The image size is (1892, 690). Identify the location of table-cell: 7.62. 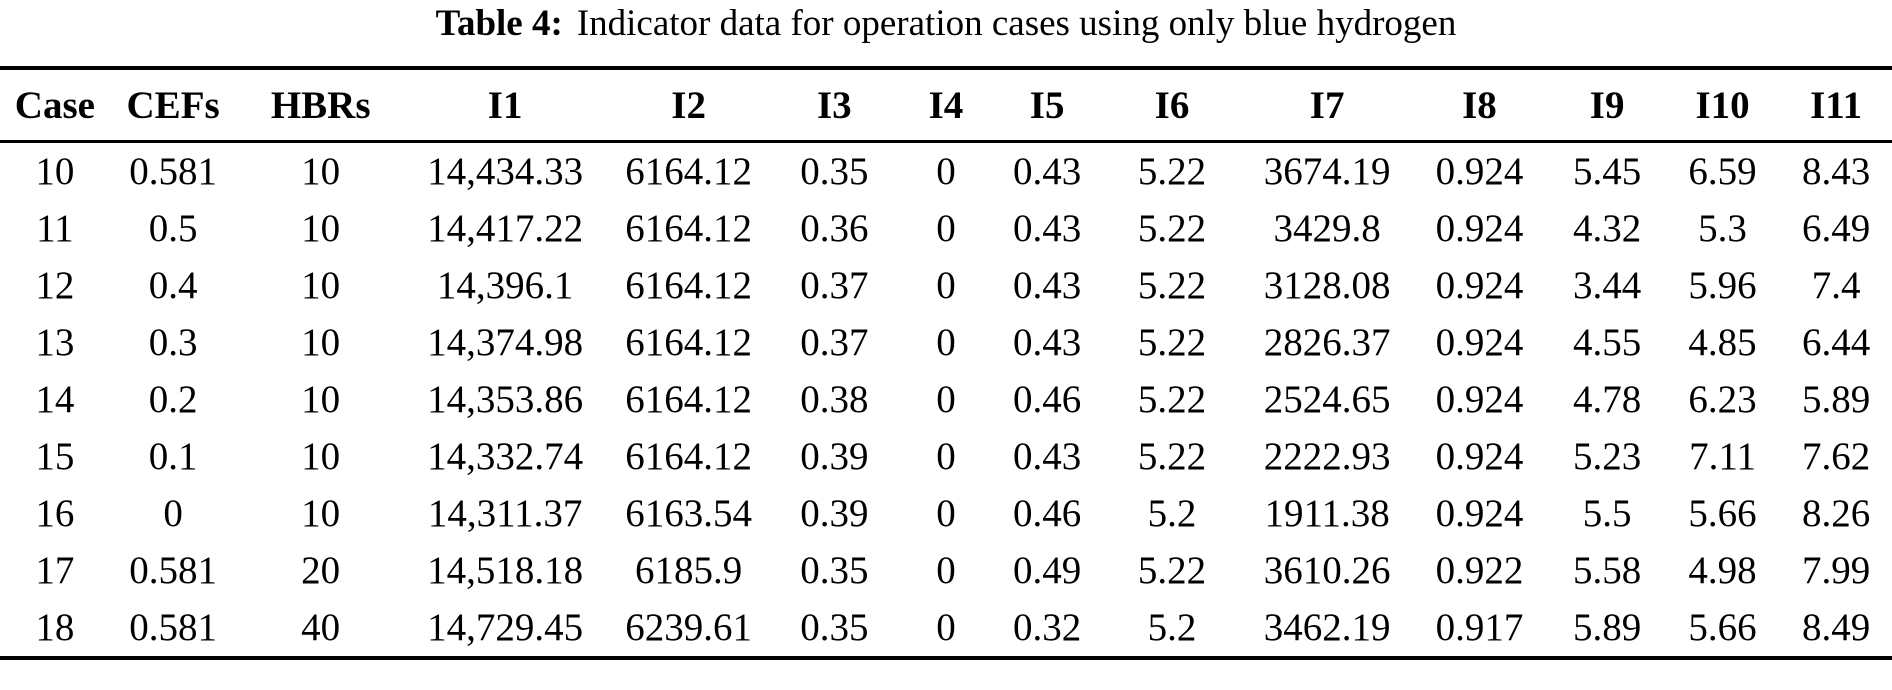
(1836, 456).